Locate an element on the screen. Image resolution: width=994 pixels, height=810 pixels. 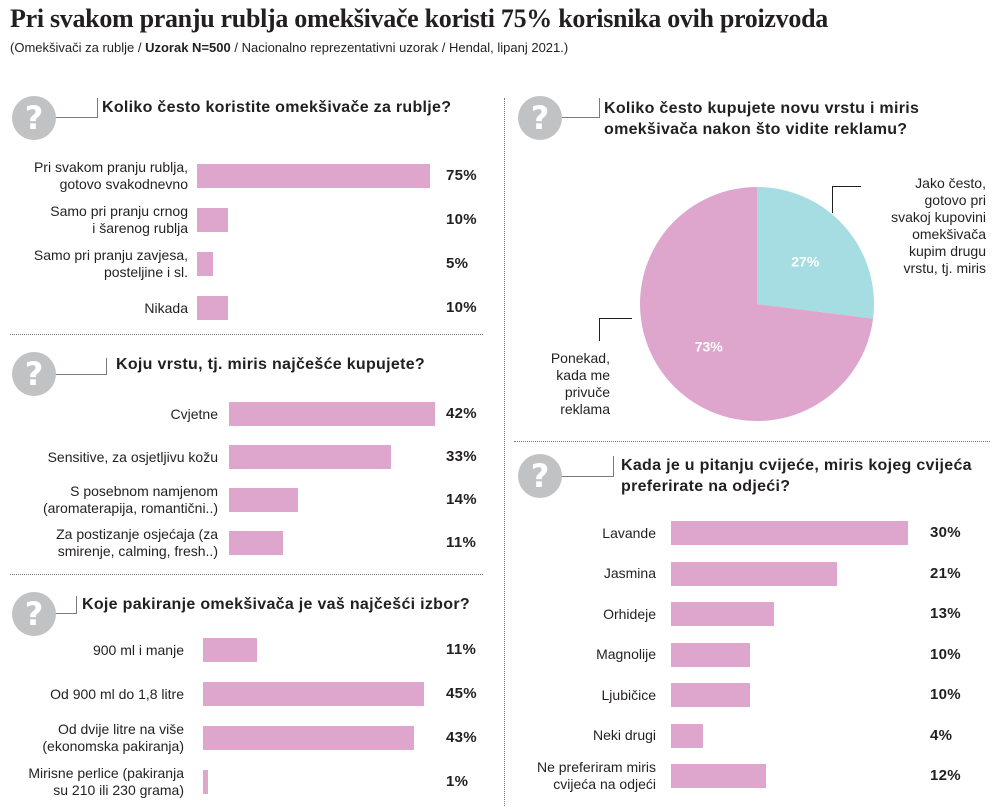
bar-category-label: Cvjetne is located at coordinates (194, 413).